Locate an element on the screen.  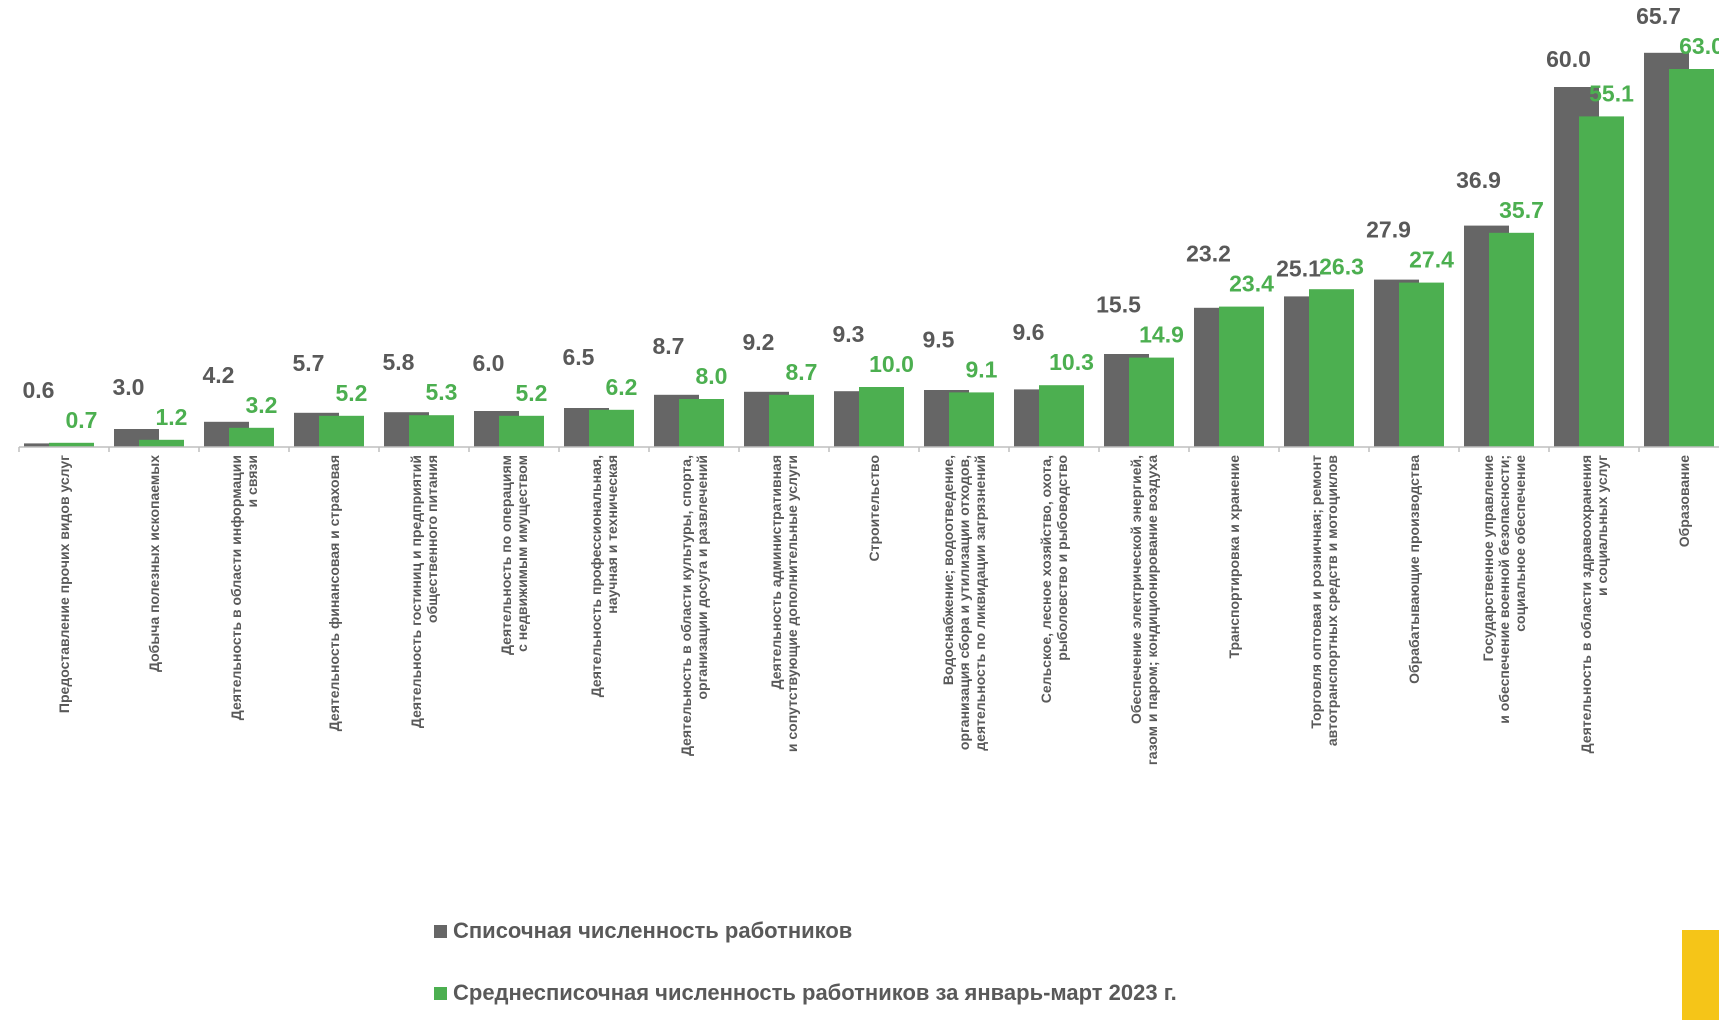
value-label-average: 0.7 is located at coordinates (82, 420).